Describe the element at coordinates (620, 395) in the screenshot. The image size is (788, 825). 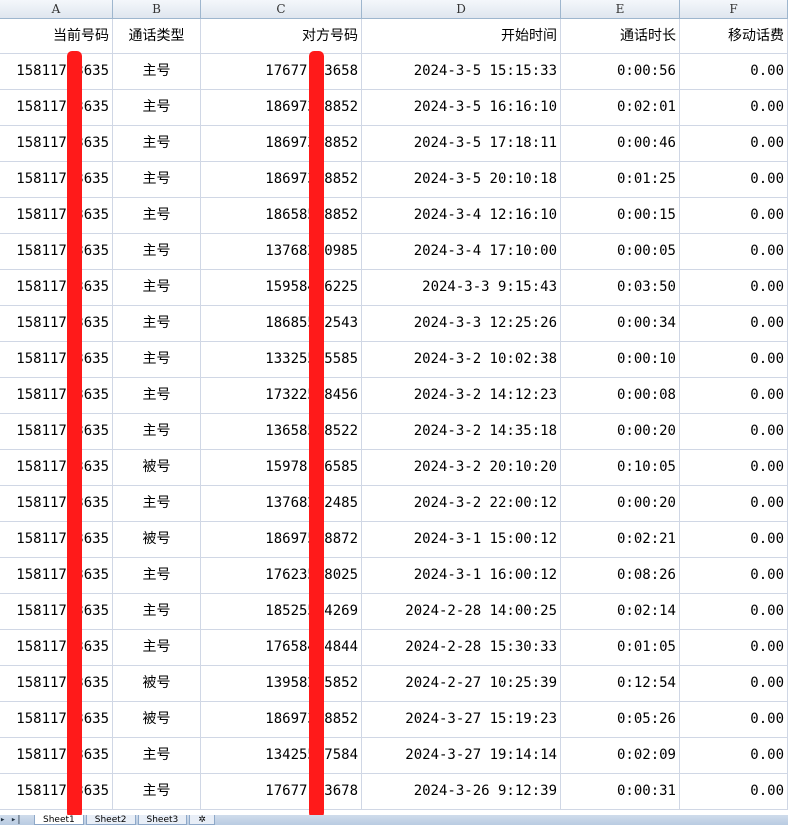
I see `cell: 0:00:08` at that location.